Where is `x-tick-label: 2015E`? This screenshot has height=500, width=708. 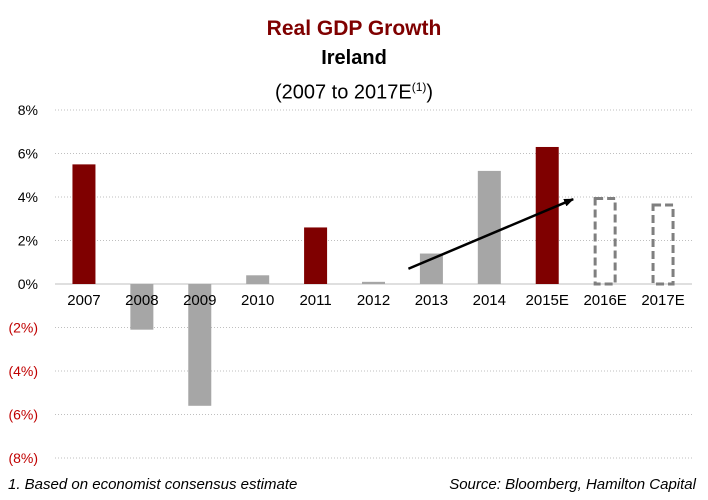 x-tick-label: 2015E is located at coordinates (547, 300).